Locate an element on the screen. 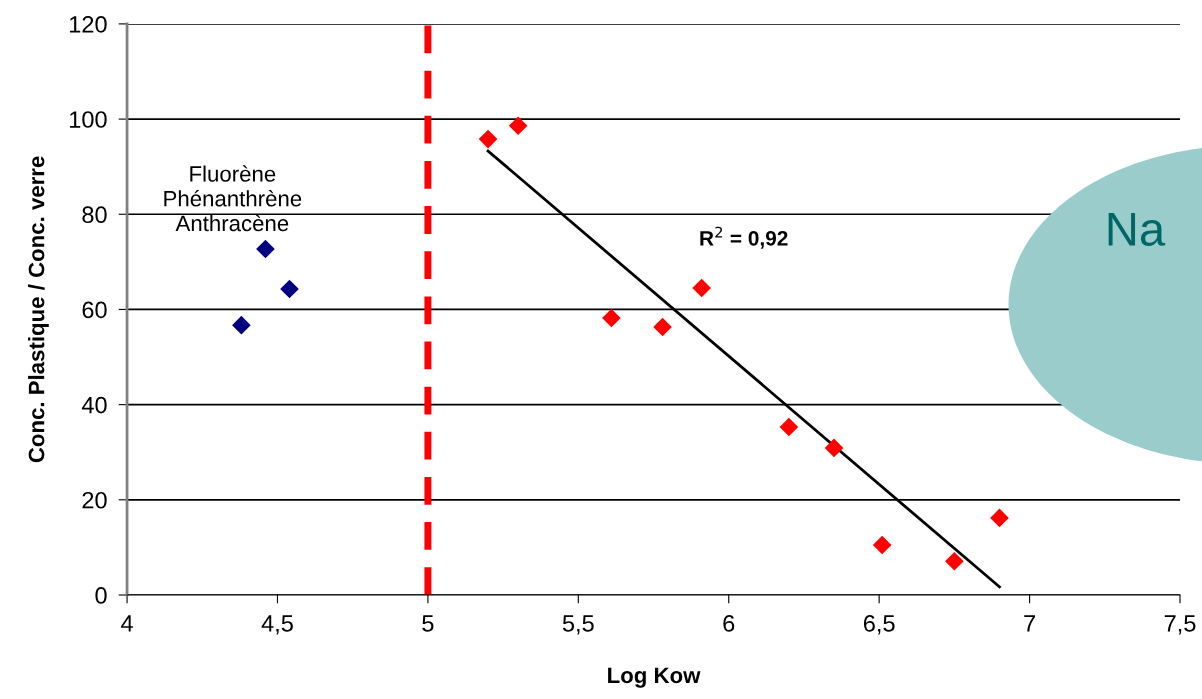 This screenshot has width=1202, height=699. annotation: Na is located at coordinates (1137, 229).